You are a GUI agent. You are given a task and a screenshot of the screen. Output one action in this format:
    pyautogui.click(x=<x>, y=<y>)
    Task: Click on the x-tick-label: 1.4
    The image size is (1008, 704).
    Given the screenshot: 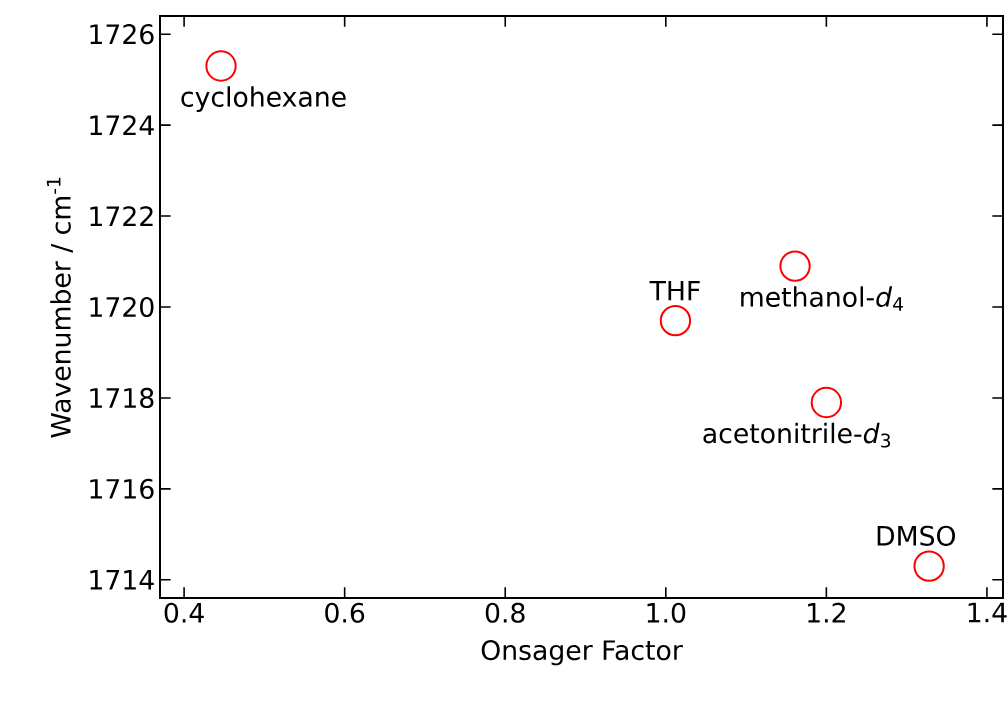 What is the action you would take?
    pyautogui.click(x=987, y=612)
    